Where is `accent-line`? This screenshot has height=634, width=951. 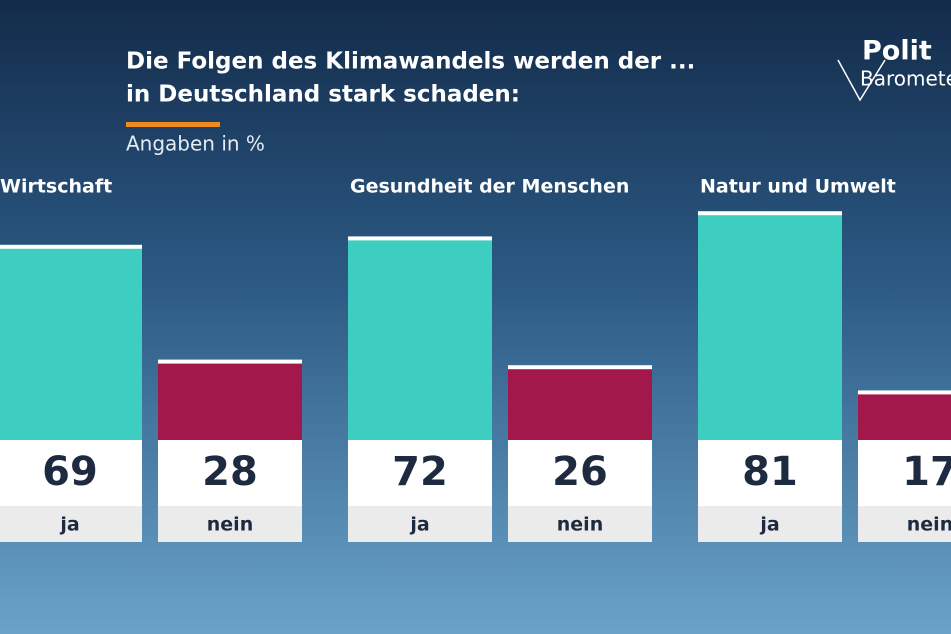 accent-line is located at coordinates (173, 124).